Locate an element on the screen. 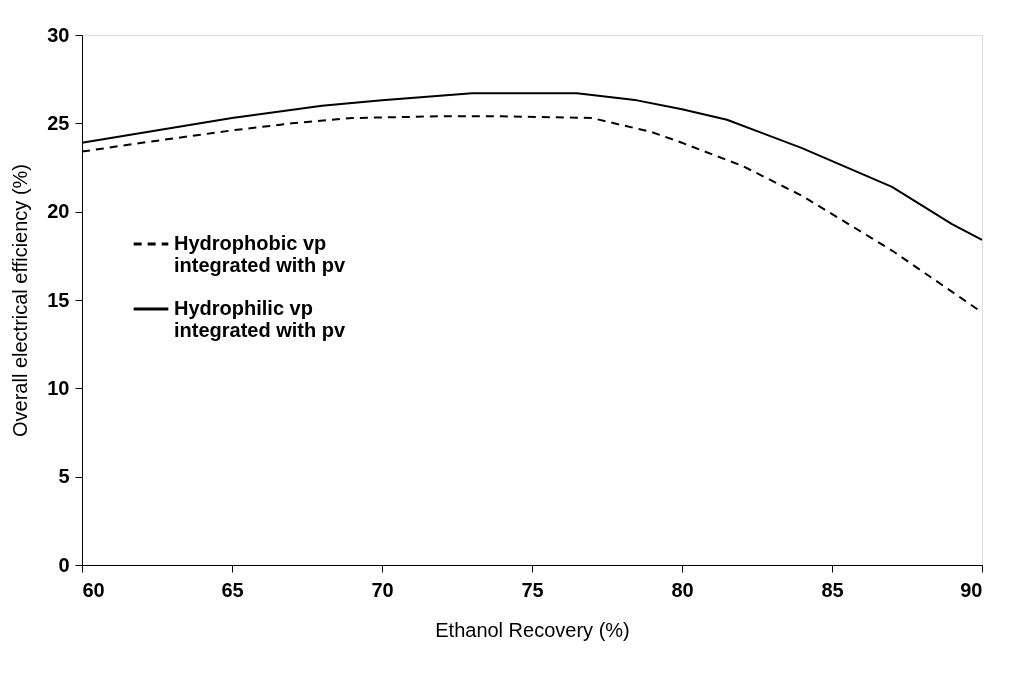 The height and width of the screenshot is (673, 1030). legend-label: Hydrophobic vp integrated with pv is located at coordinates (260, 254).